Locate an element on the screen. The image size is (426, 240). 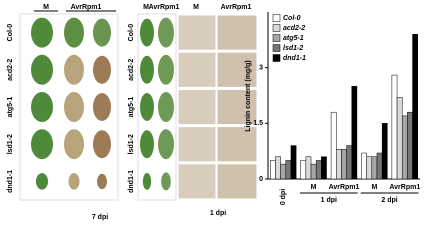
y-tick-label: 3 is located at coordinates (261, 68).